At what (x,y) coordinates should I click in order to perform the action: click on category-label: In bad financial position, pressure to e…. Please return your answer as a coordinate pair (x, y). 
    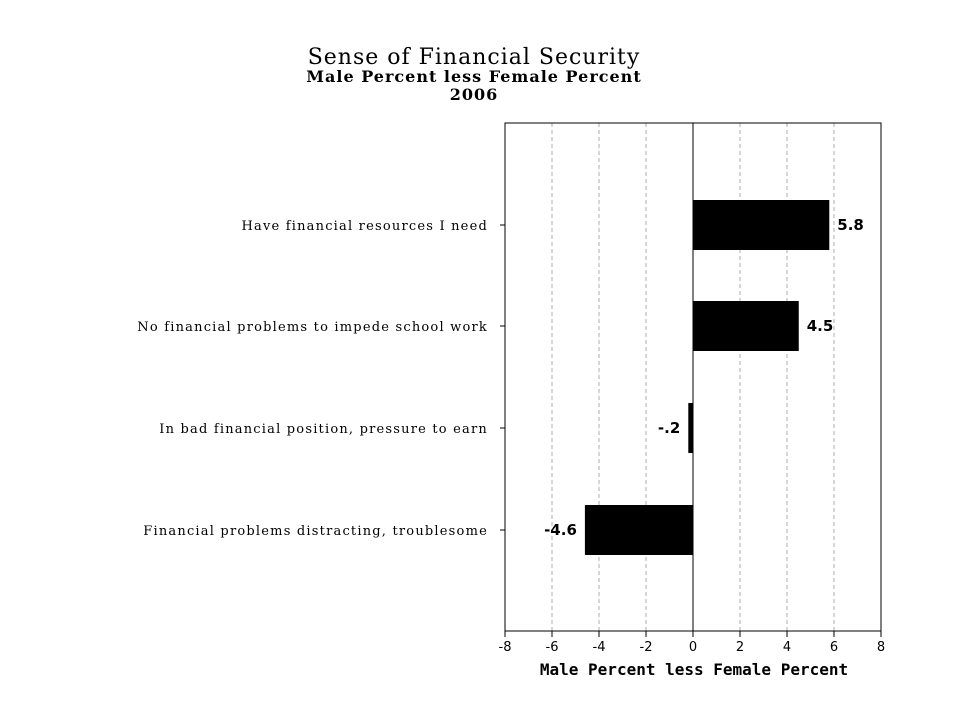
    Looking at the image, I should click on (323, 429).